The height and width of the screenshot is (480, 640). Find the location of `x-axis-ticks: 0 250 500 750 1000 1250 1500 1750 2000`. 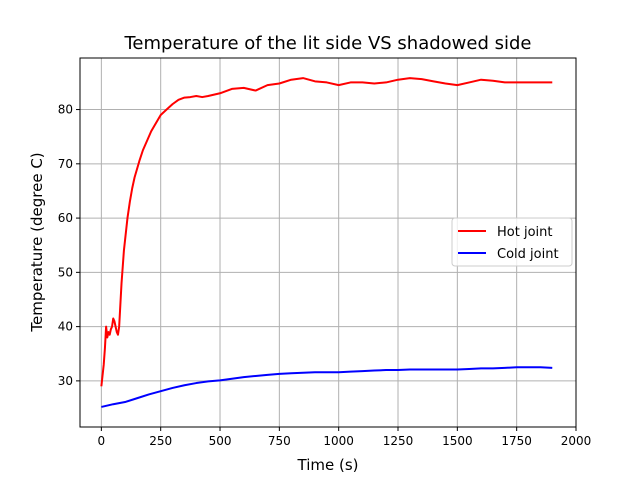

x-axis-ticks: 0 250 500 750 1000 1250 1500 1750 2000 is located at coordinates (345, 437).